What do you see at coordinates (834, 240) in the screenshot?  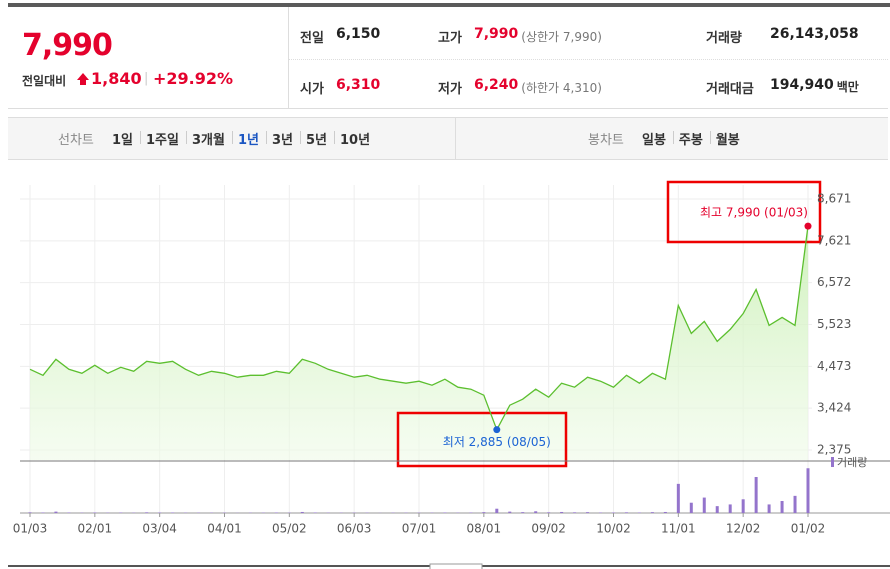 I see `y-tick-label: 7,621` at bounding box center [834, 240].